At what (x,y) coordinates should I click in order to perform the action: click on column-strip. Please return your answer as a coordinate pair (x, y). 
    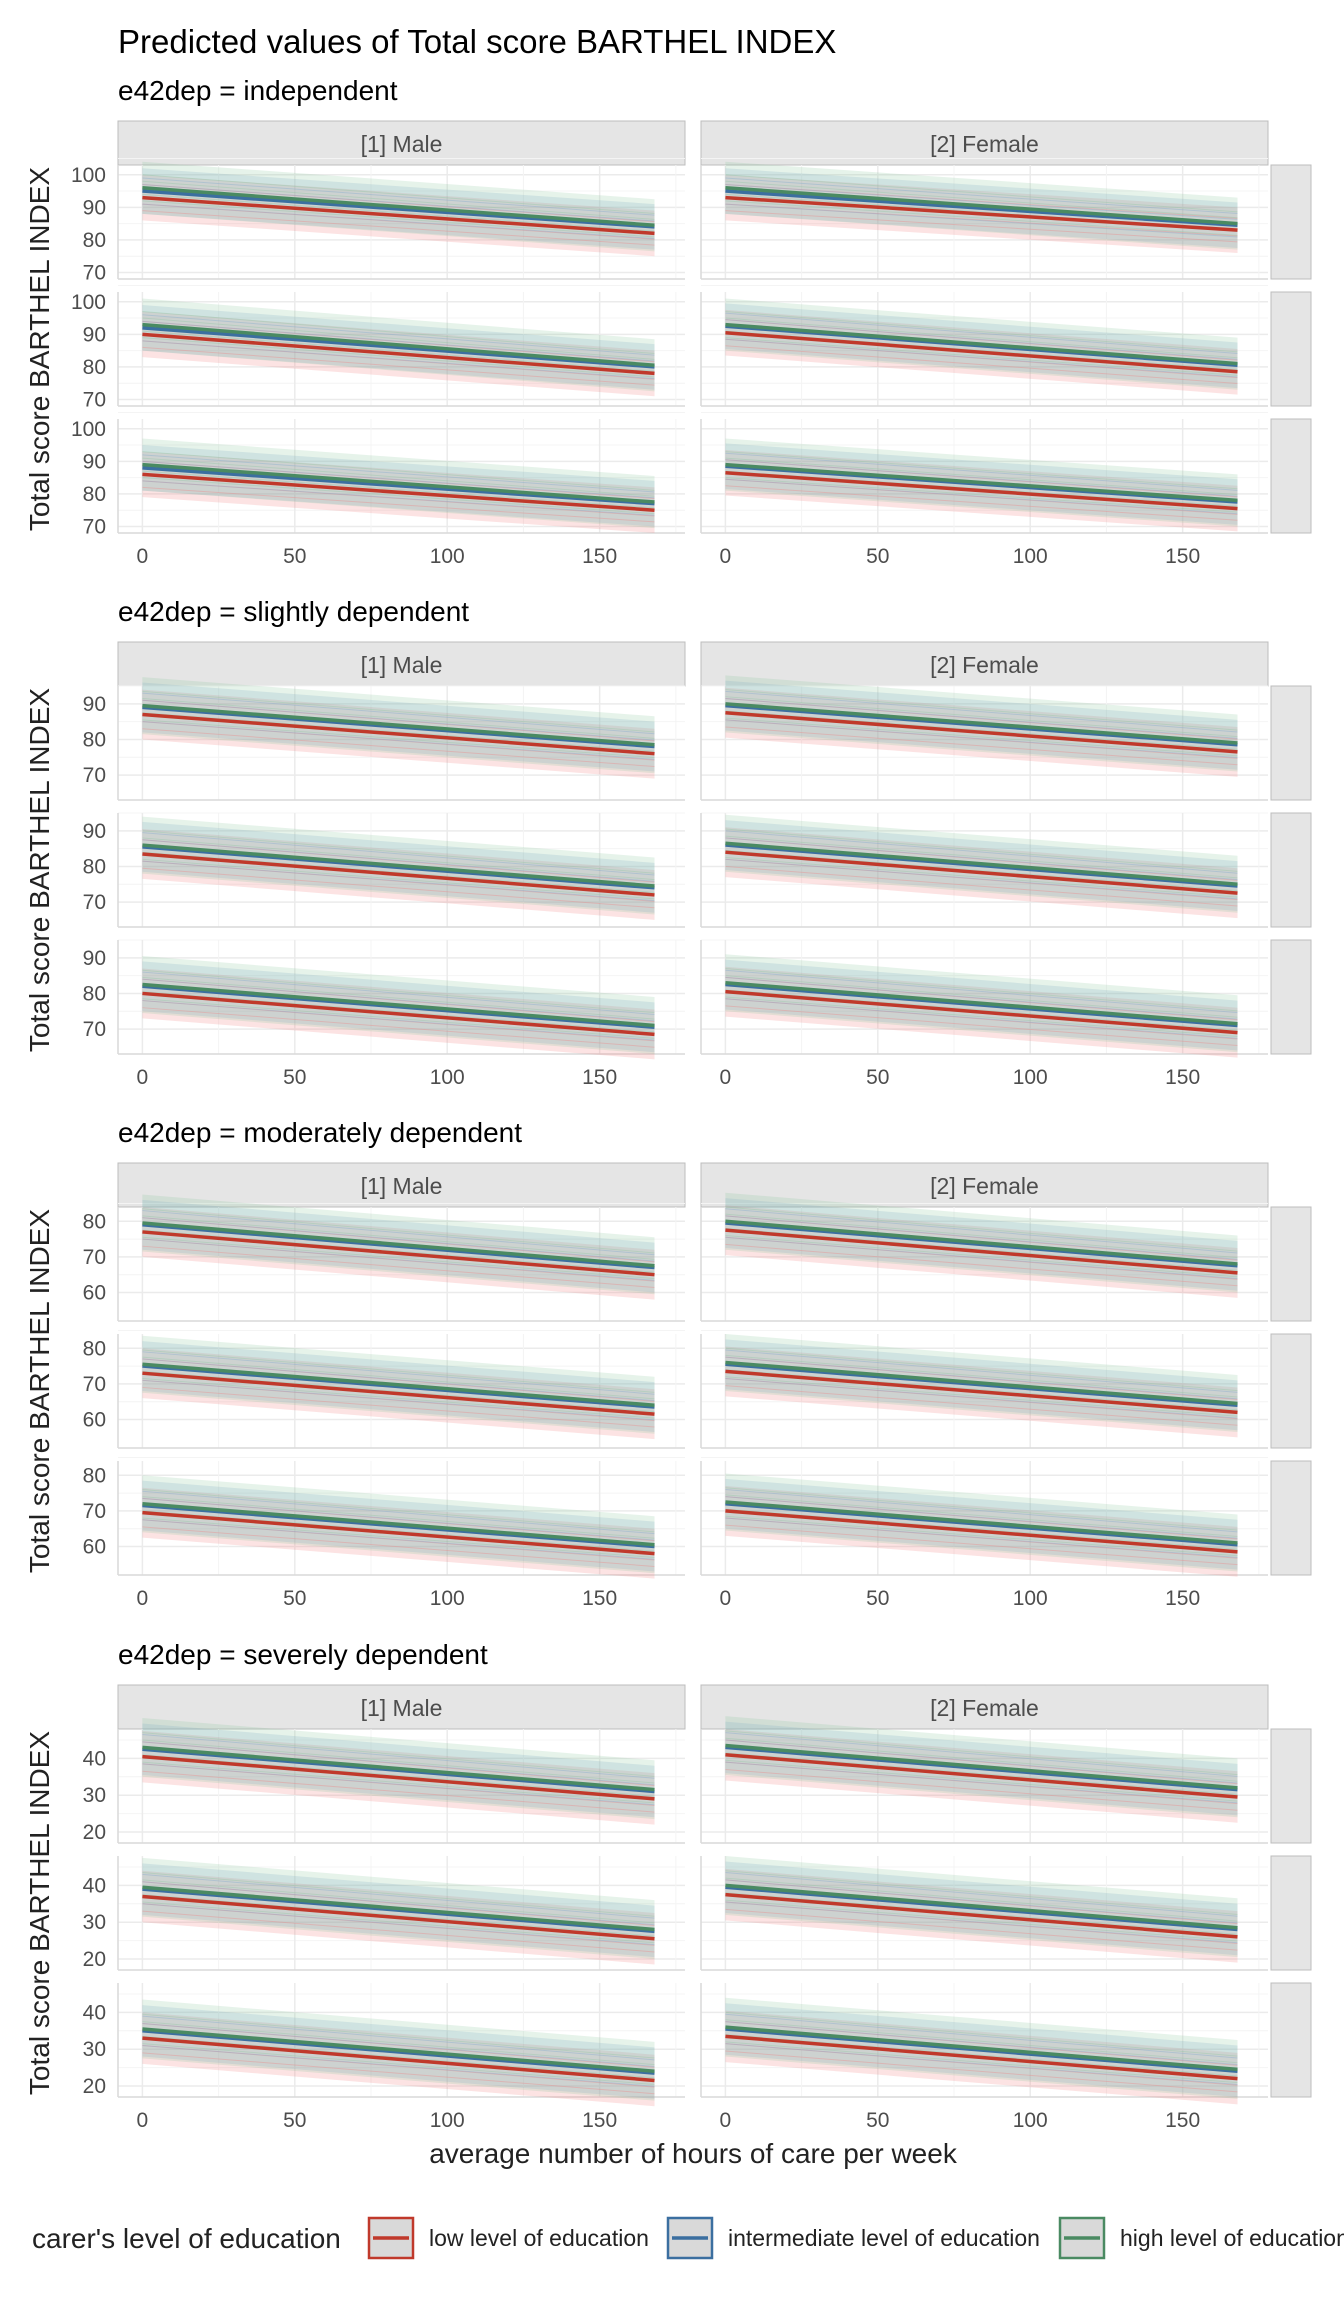
    Looking at the image, I should click on (401, 664).